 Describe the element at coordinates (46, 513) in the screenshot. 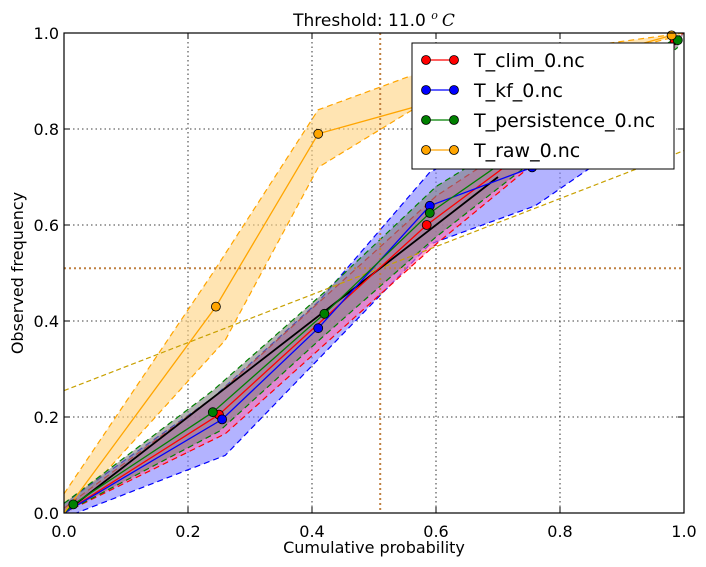

I see `y-tick-label: 0.0` at that location.